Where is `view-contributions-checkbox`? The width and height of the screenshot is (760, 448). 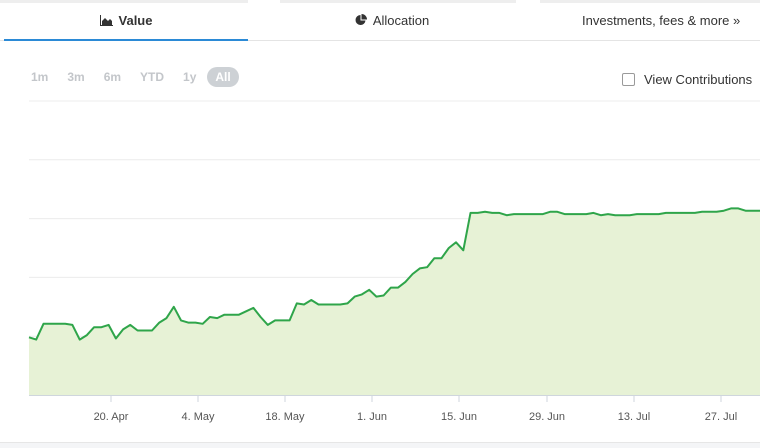
view-contributions-checkbox is located at coordinates (628, 79).